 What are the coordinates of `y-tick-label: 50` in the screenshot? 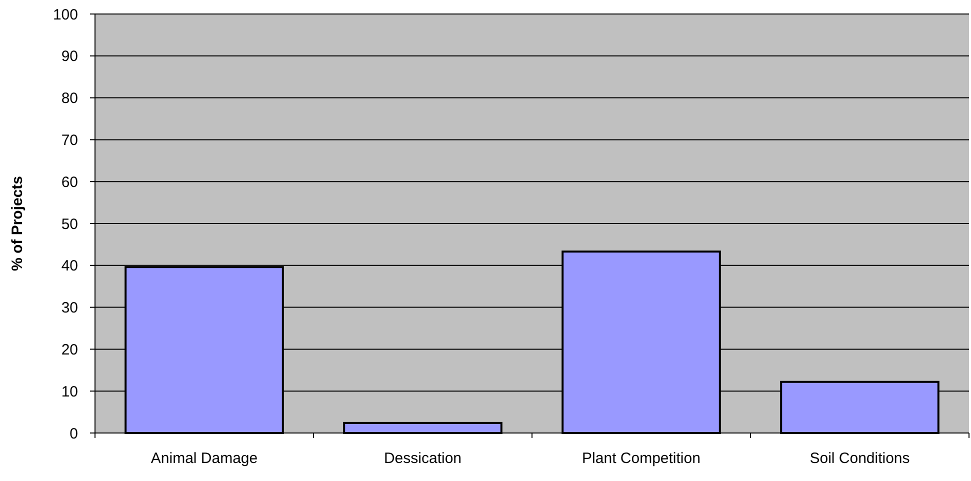 It's located at (69, 224).